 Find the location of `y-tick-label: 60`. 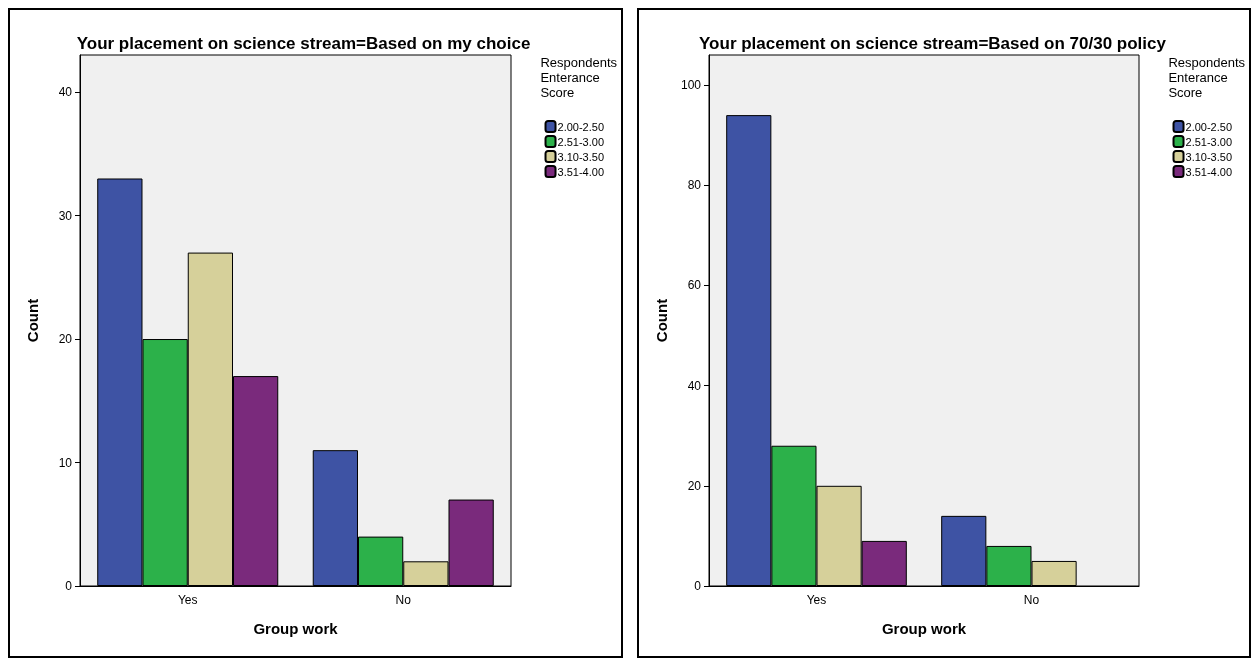

y-tick-label: 60 is located at coordinates (694, 285).